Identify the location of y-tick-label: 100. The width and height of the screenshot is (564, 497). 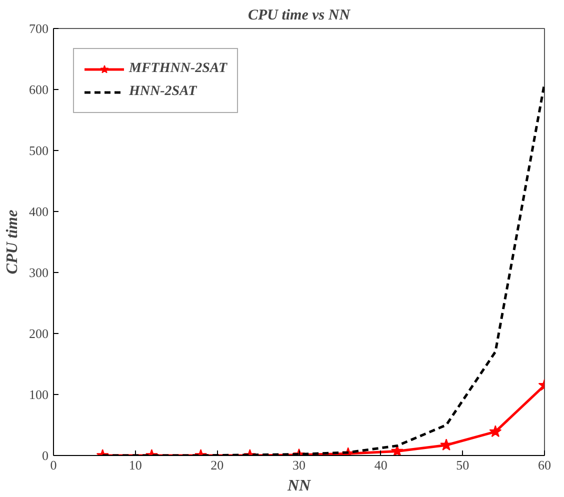
(38, 394).